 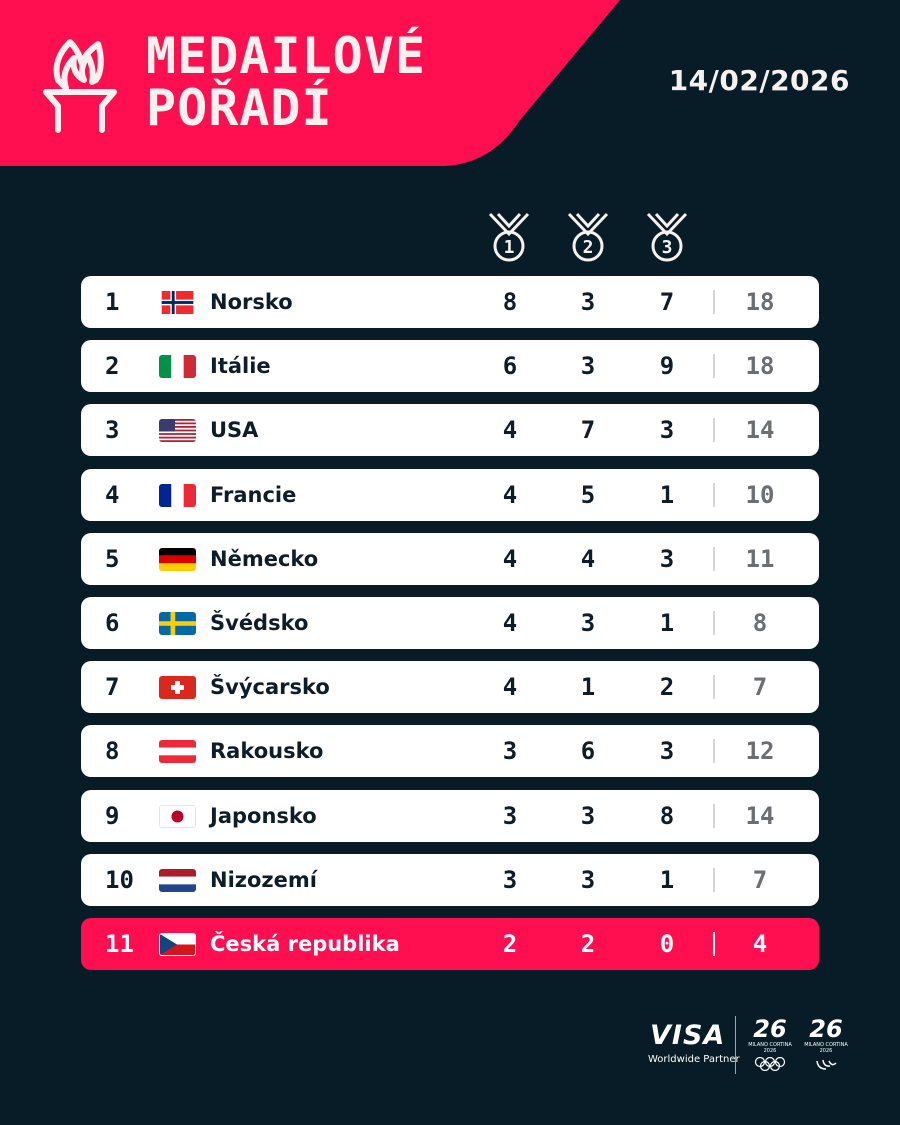 What do you see at coordinates (588, 687) in the screenshot?
I see `silver-count: 1` at bounding box center [588, 687].